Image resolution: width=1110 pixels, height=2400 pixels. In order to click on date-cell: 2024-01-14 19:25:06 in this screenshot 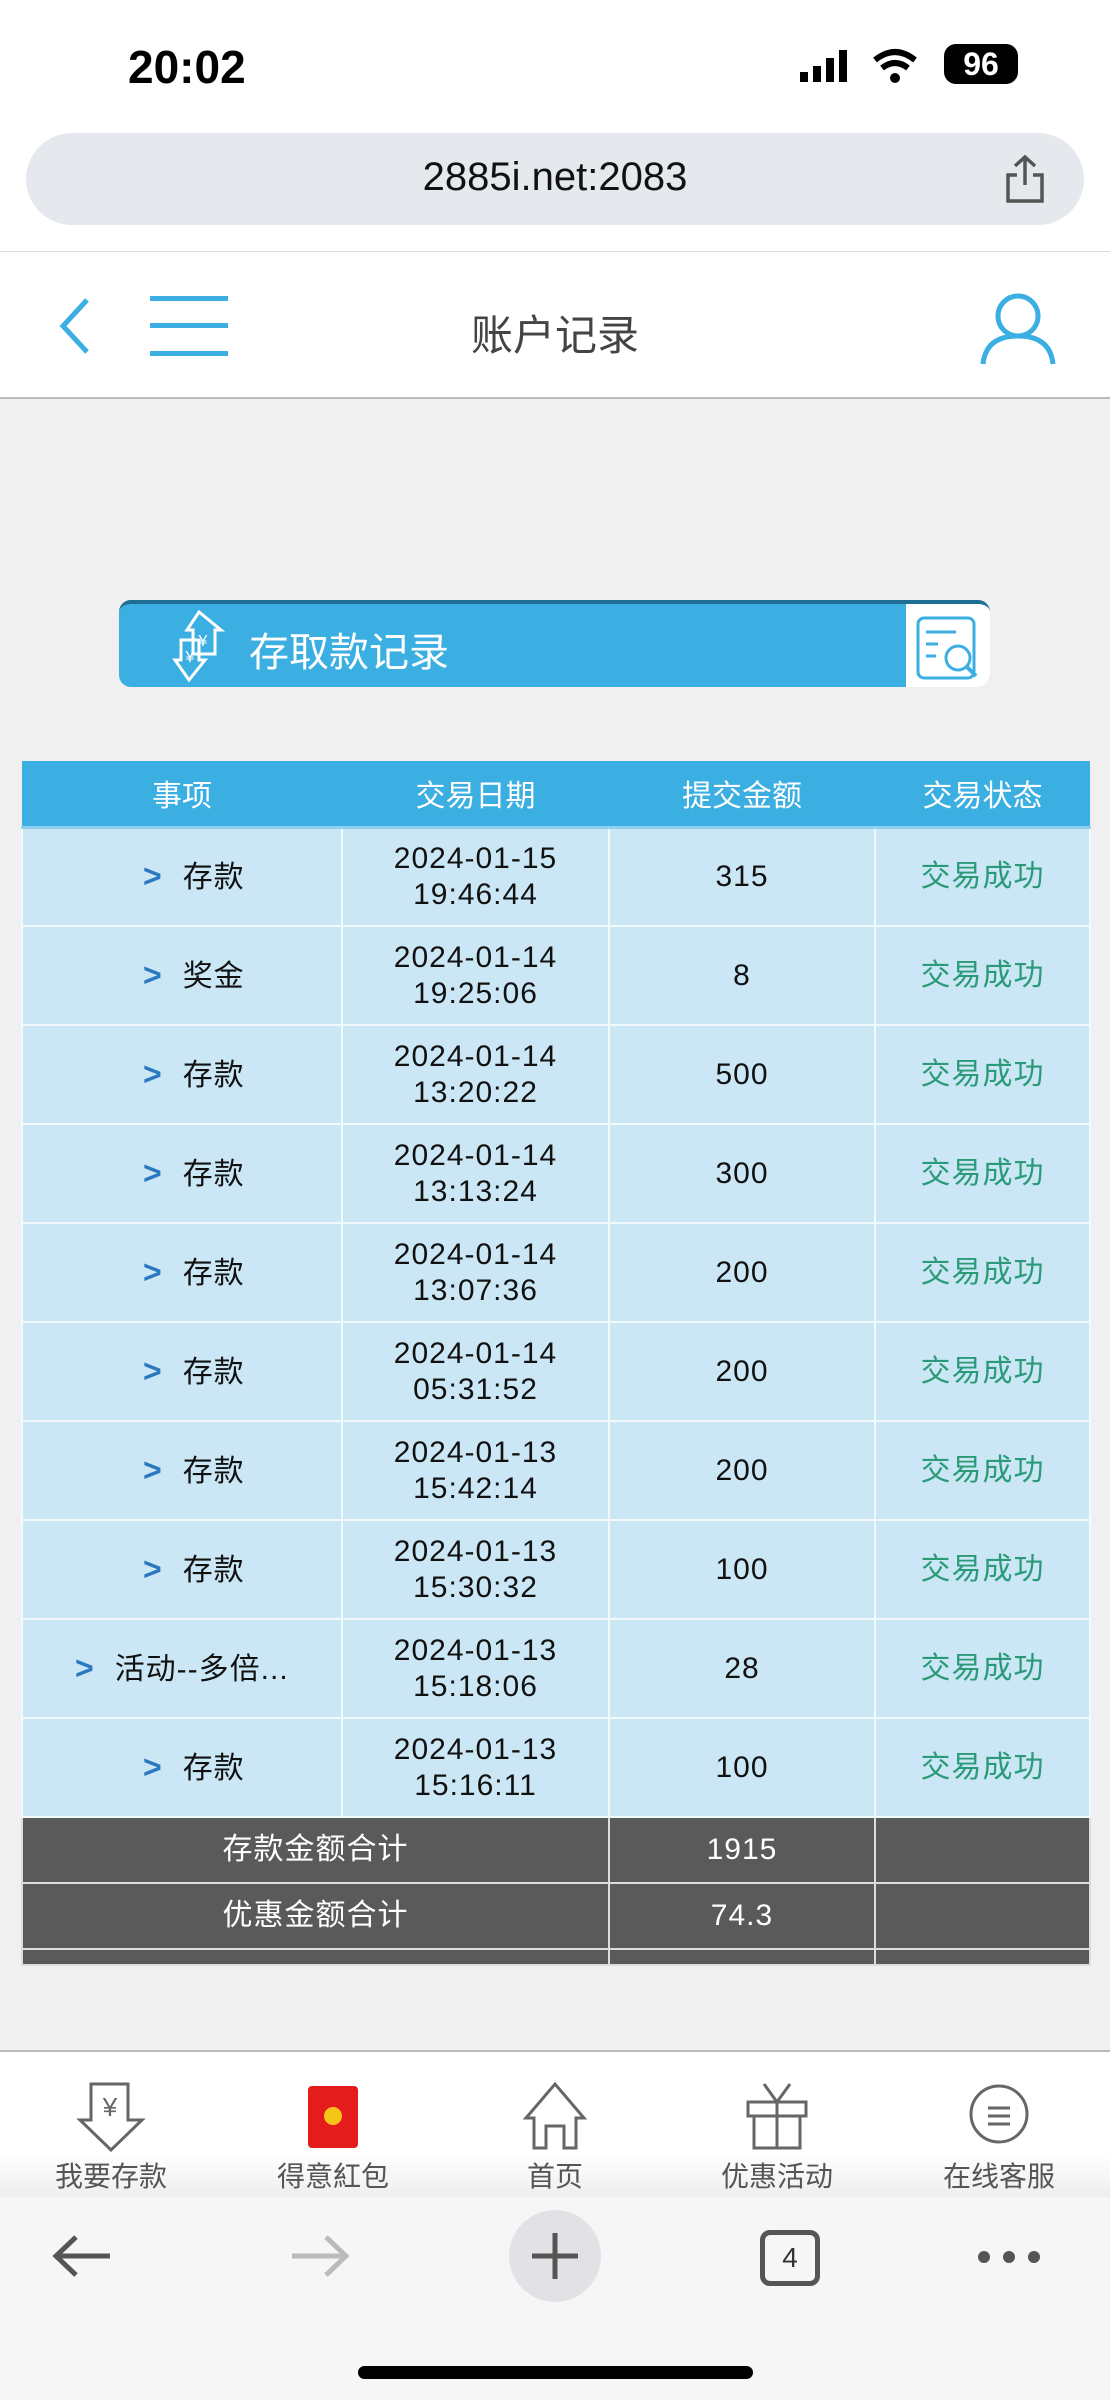, I will do `click(475, 975)`.